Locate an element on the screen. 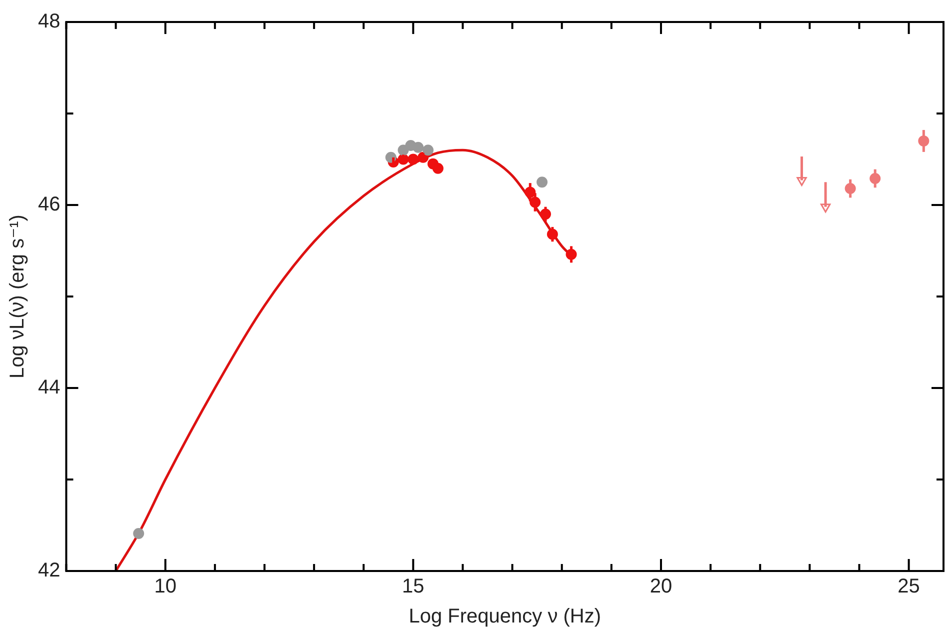  y-tick-label: 44 is located at coordinates (49, 387).